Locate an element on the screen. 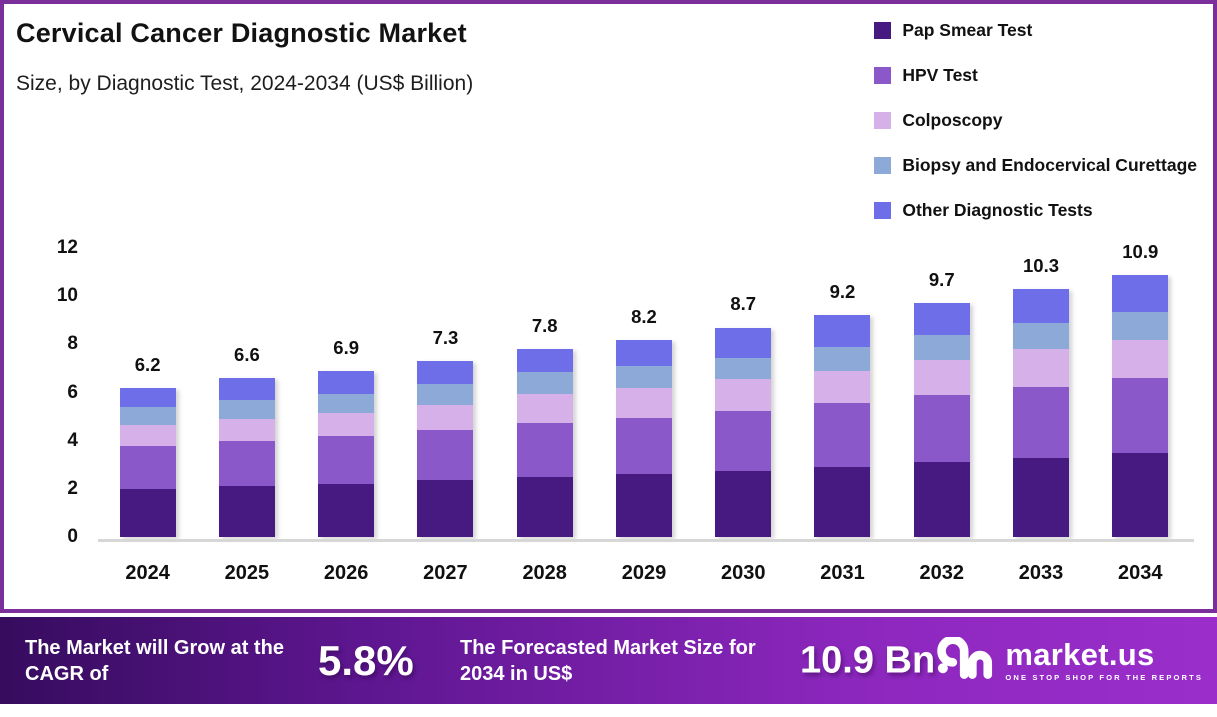 The width and height of the screenshot is (1217, 717). y-axis-tick-label: 2 is located at coordinates (72, 488).